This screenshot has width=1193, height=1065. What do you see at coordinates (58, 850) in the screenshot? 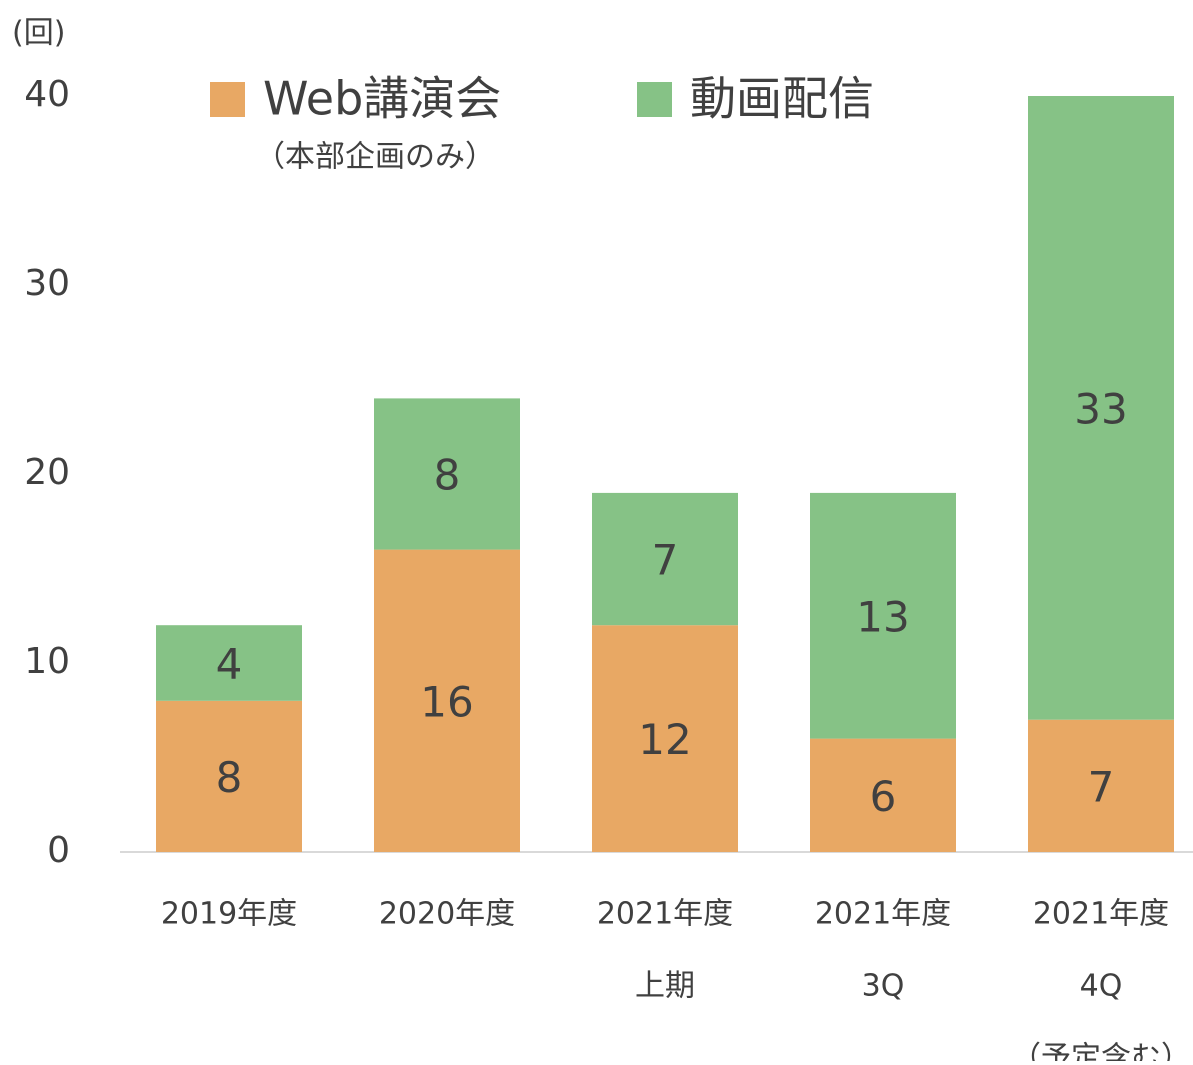
I see `y-tick-label: 0` at bounding box center [58, 850].